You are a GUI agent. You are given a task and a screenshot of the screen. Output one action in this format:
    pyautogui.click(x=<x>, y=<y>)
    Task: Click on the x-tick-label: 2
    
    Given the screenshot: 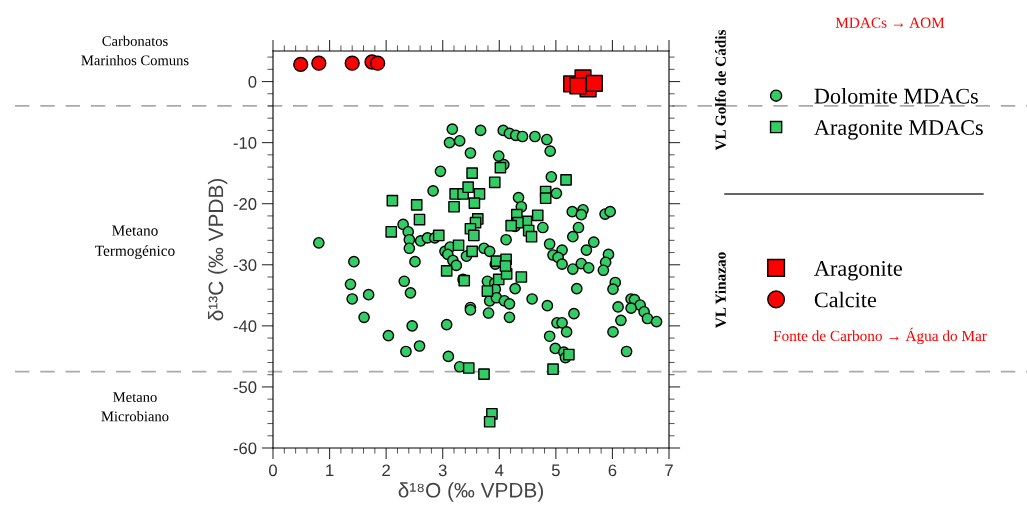 What is the action you would take?
    pyautogui.click(x=386, y=470)
    